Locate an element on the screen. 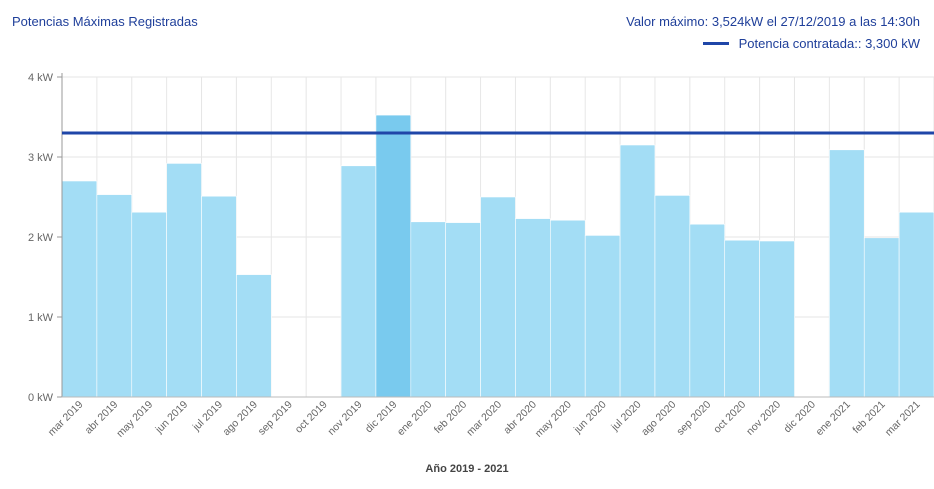  x-tick-label: jul 2020 is located at coordinates (625, 416).